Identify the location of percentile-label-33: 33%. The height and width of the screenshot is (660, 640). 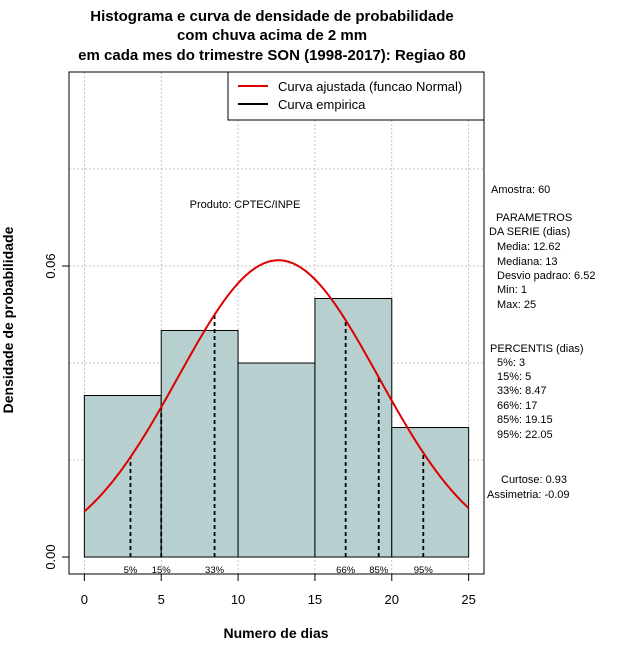
(215, 570).